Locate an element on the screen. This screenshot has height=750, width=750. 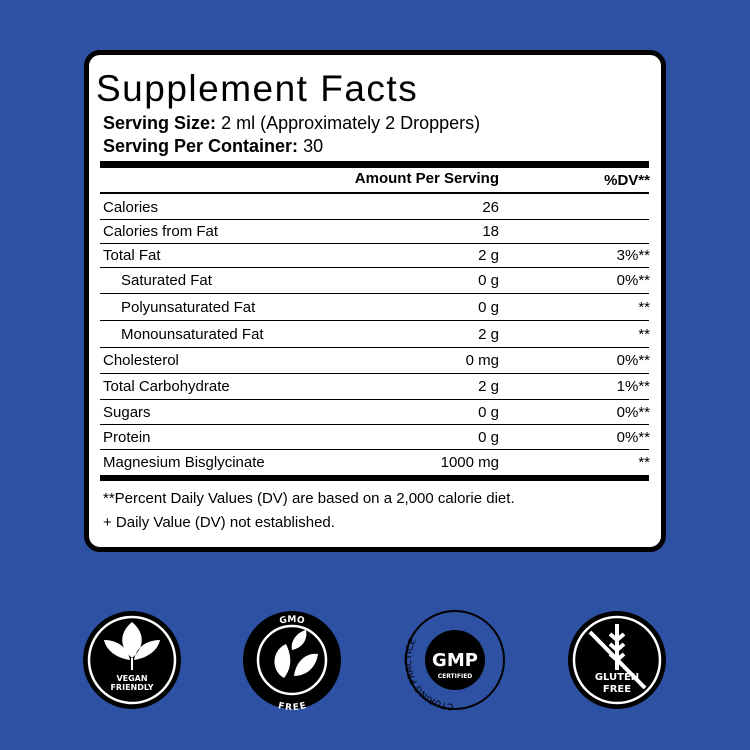
row-name: Sugars is located at coordinates (127, 412).